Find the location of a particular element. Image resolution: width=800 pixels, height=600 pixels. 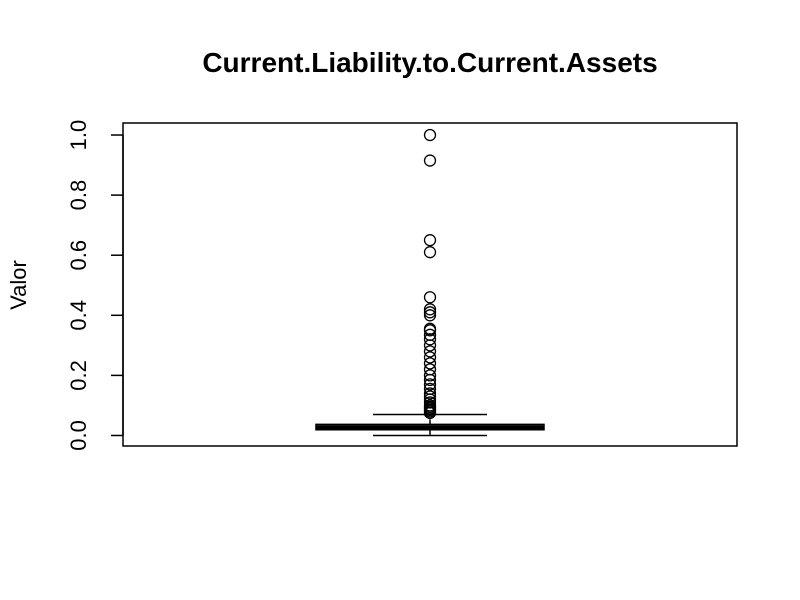

box-element is located at coordinates (430, 425).